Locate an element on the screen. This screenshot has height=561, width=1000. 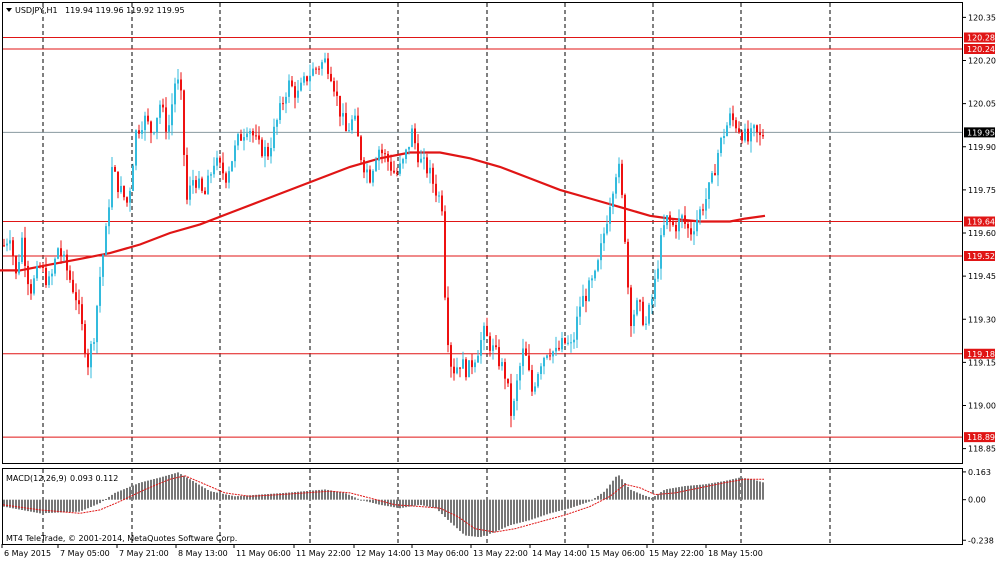
current-price-box is located at coordinates (979, 132).